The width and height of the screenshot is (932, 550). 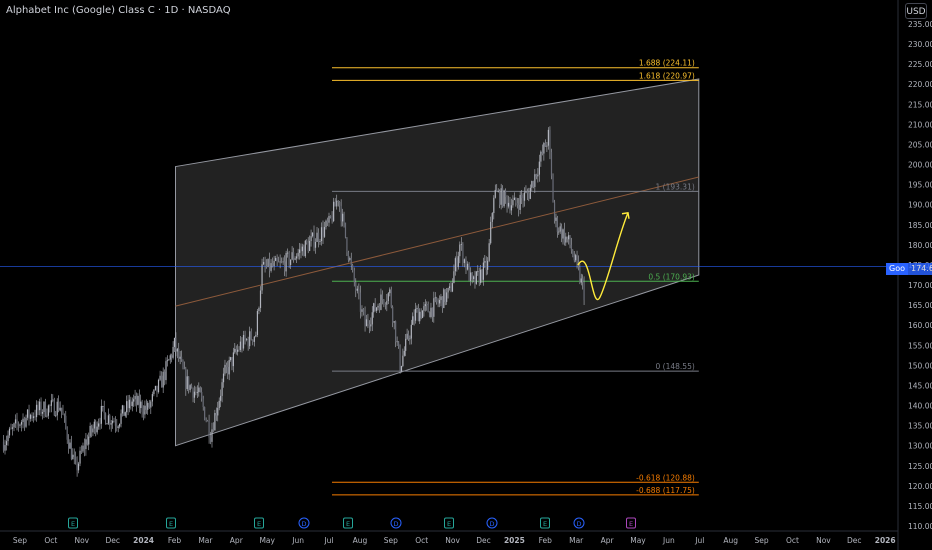 What do you see at coordinates (920, 446) in the screenshot?
I see `y-tick-label: 130.00` at bounding box center [920, 446].